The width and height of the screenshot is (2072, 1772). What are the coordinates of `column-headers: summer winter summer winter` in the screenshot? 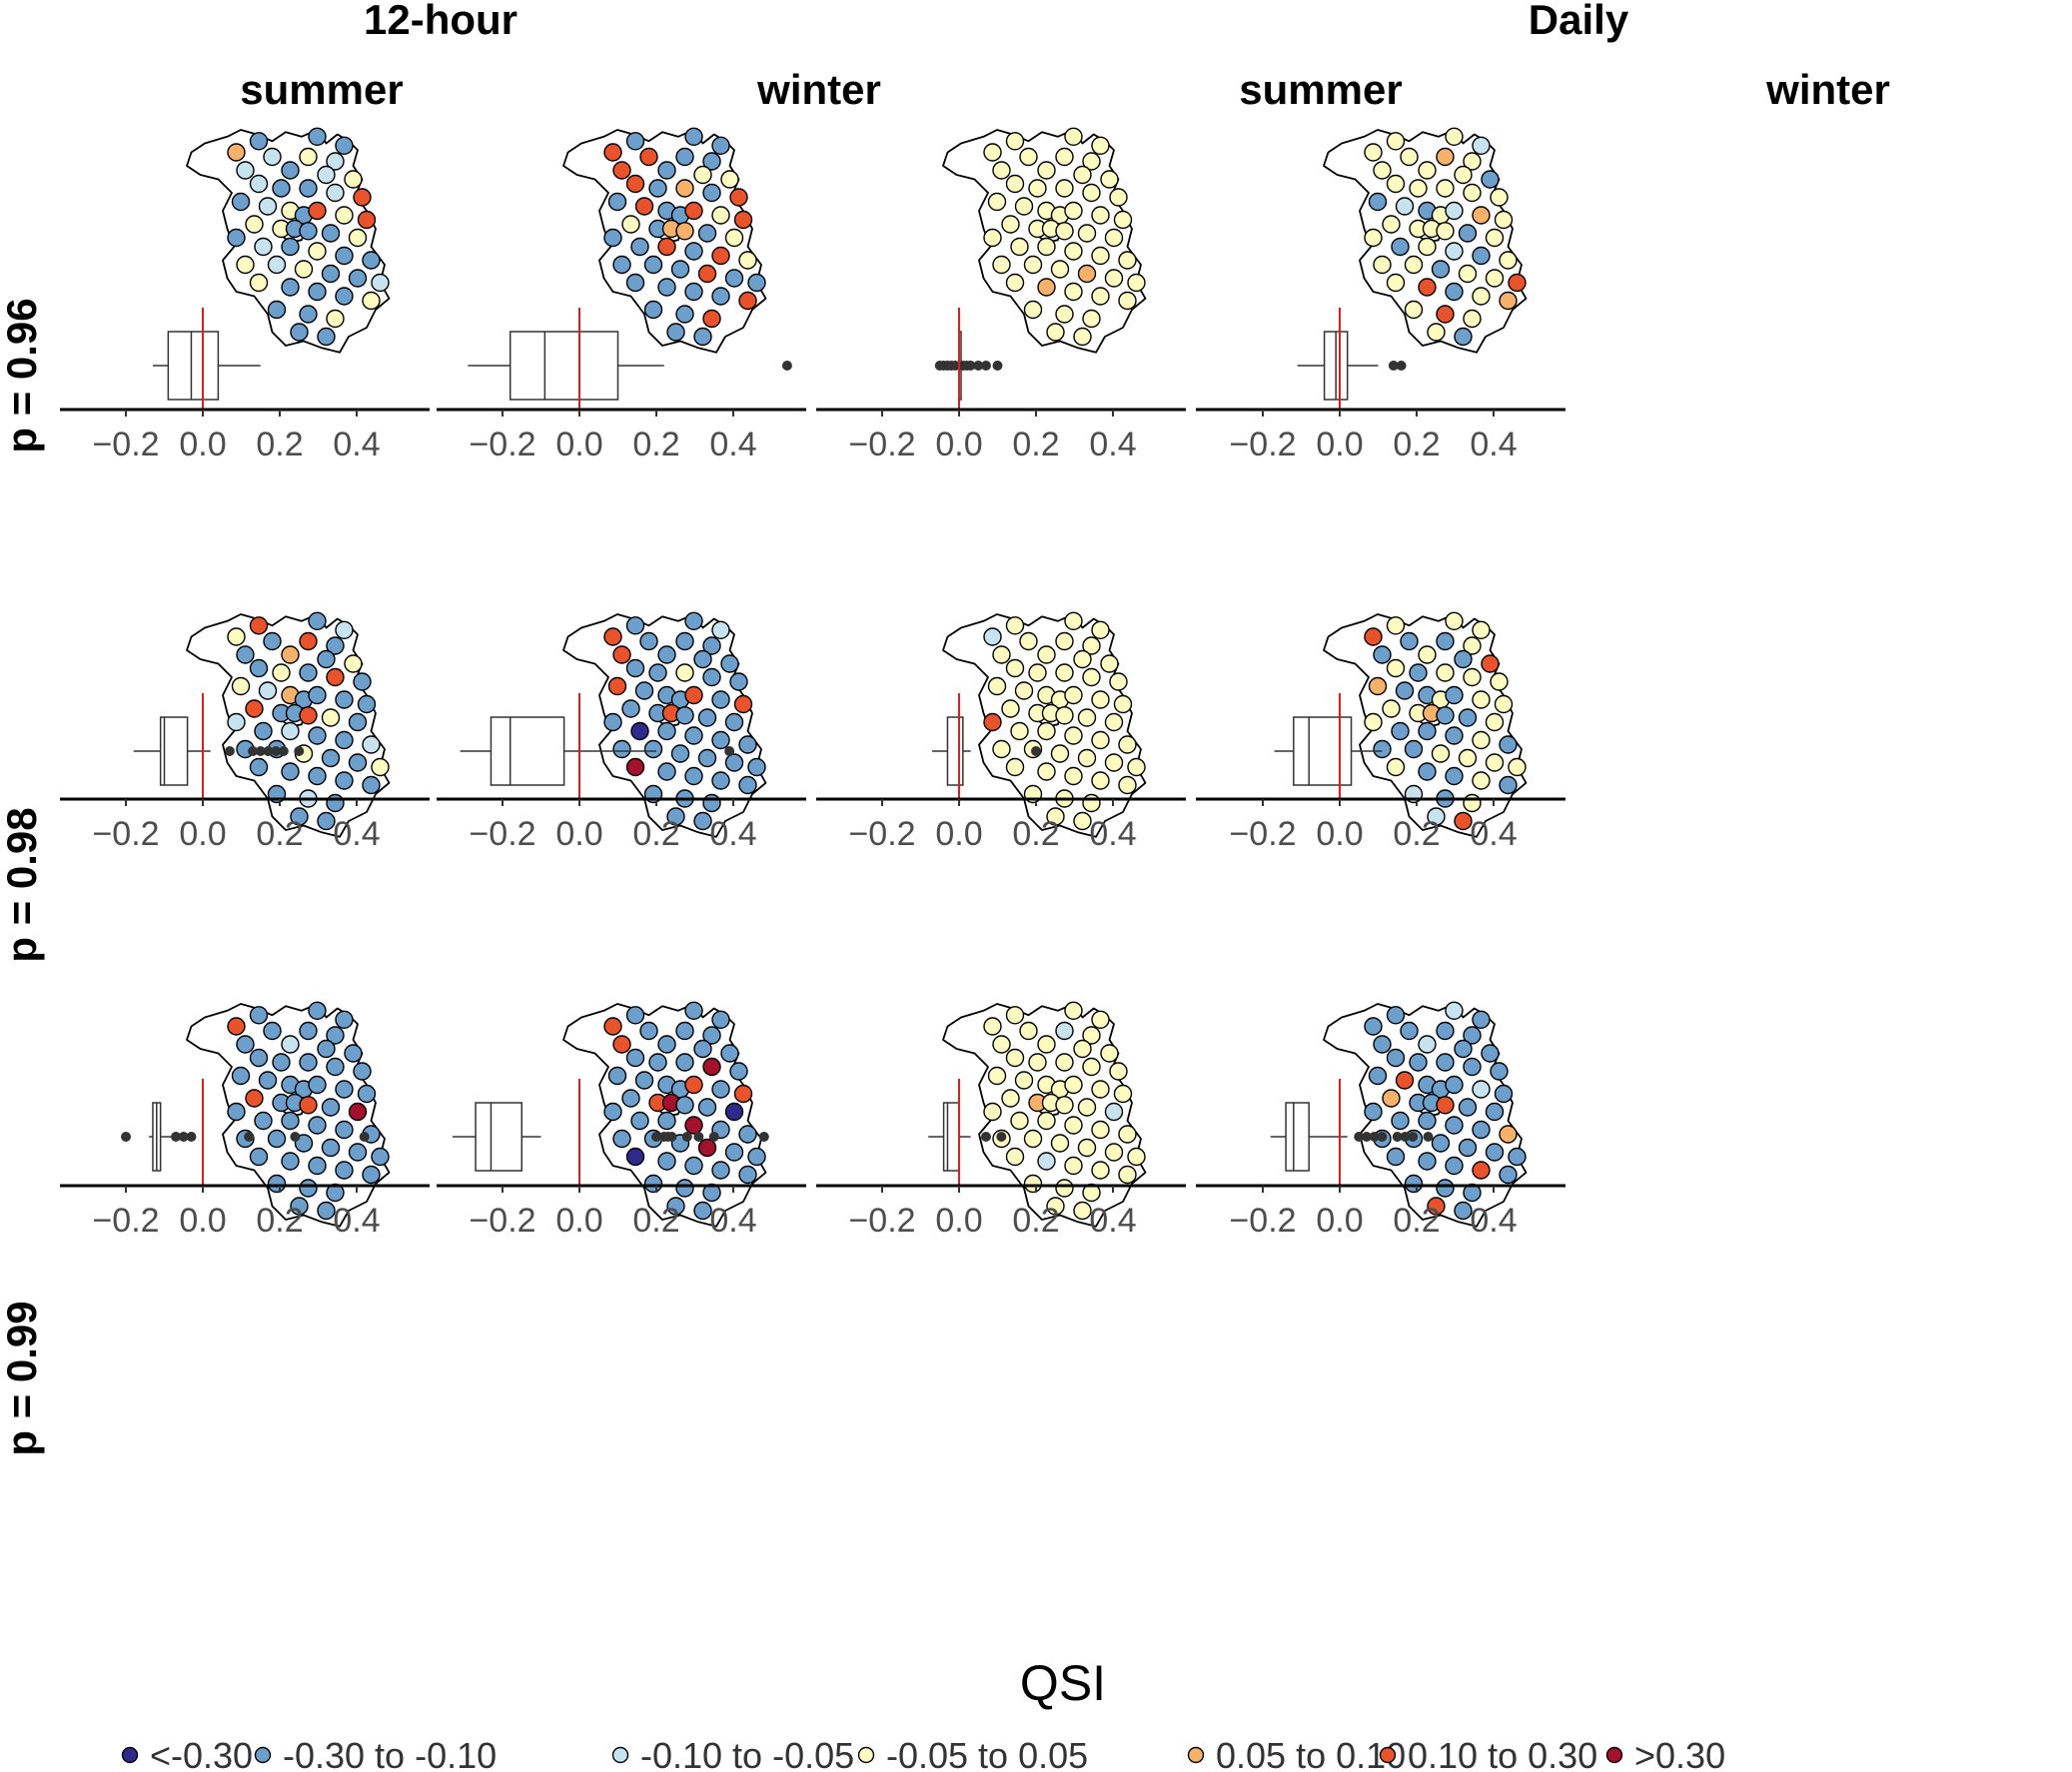 It's located at (1065, 89).